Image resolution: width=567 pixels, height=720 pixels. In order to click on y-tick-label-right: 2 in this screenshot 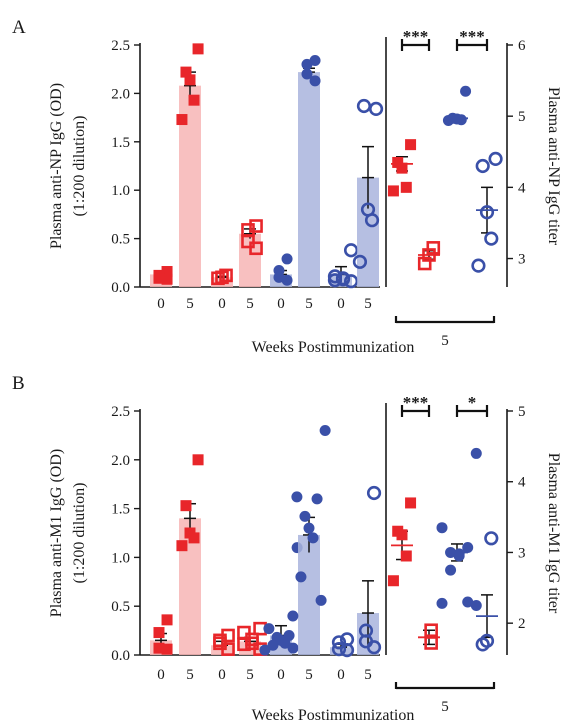, I will do `click(522, 624)`.